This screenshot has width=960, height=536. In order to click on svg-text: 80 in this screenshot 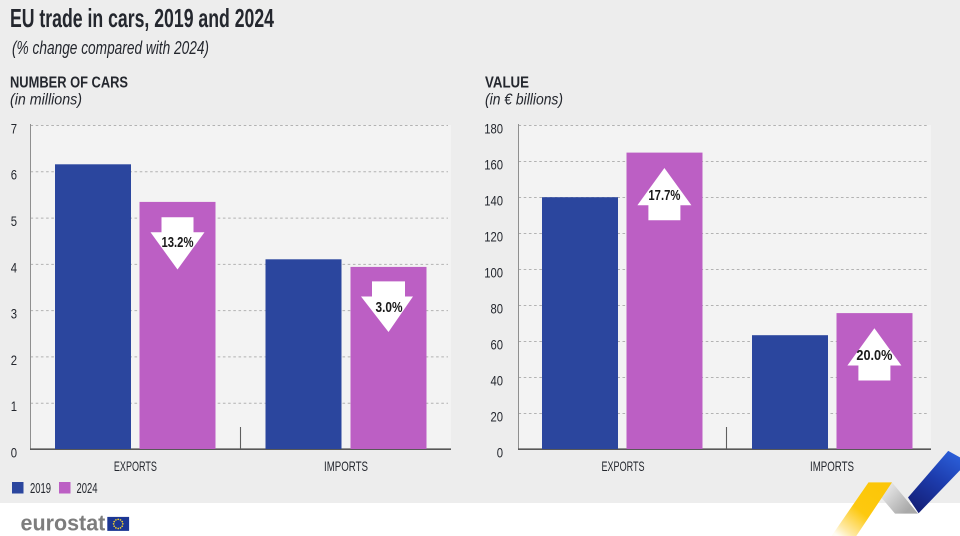, I will do `click(497, 308)`.